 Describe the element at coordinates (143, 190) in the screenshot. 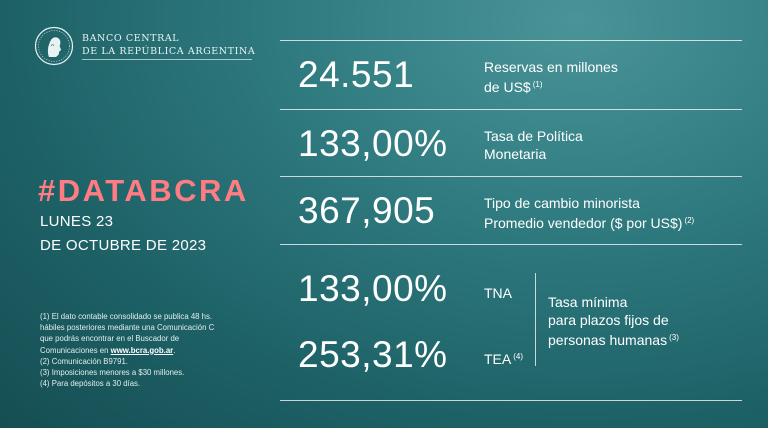

I see `hashtag-title: #DATABCRA` at that location.